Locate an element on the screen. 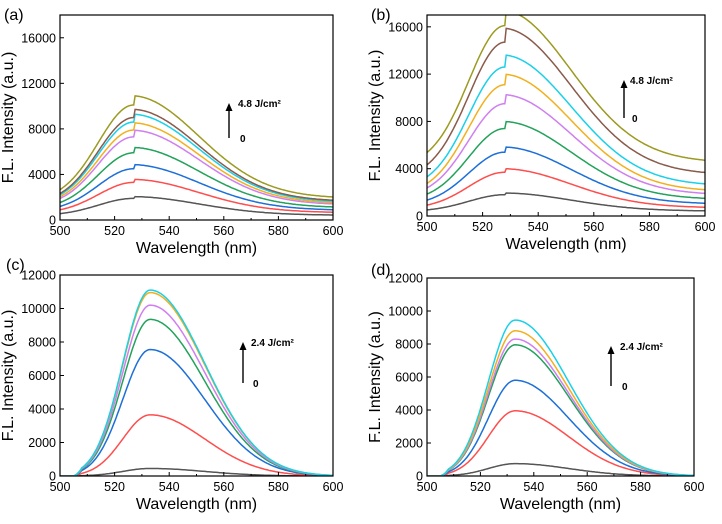  panel-label: (a) is located at coordinates (14, 15).